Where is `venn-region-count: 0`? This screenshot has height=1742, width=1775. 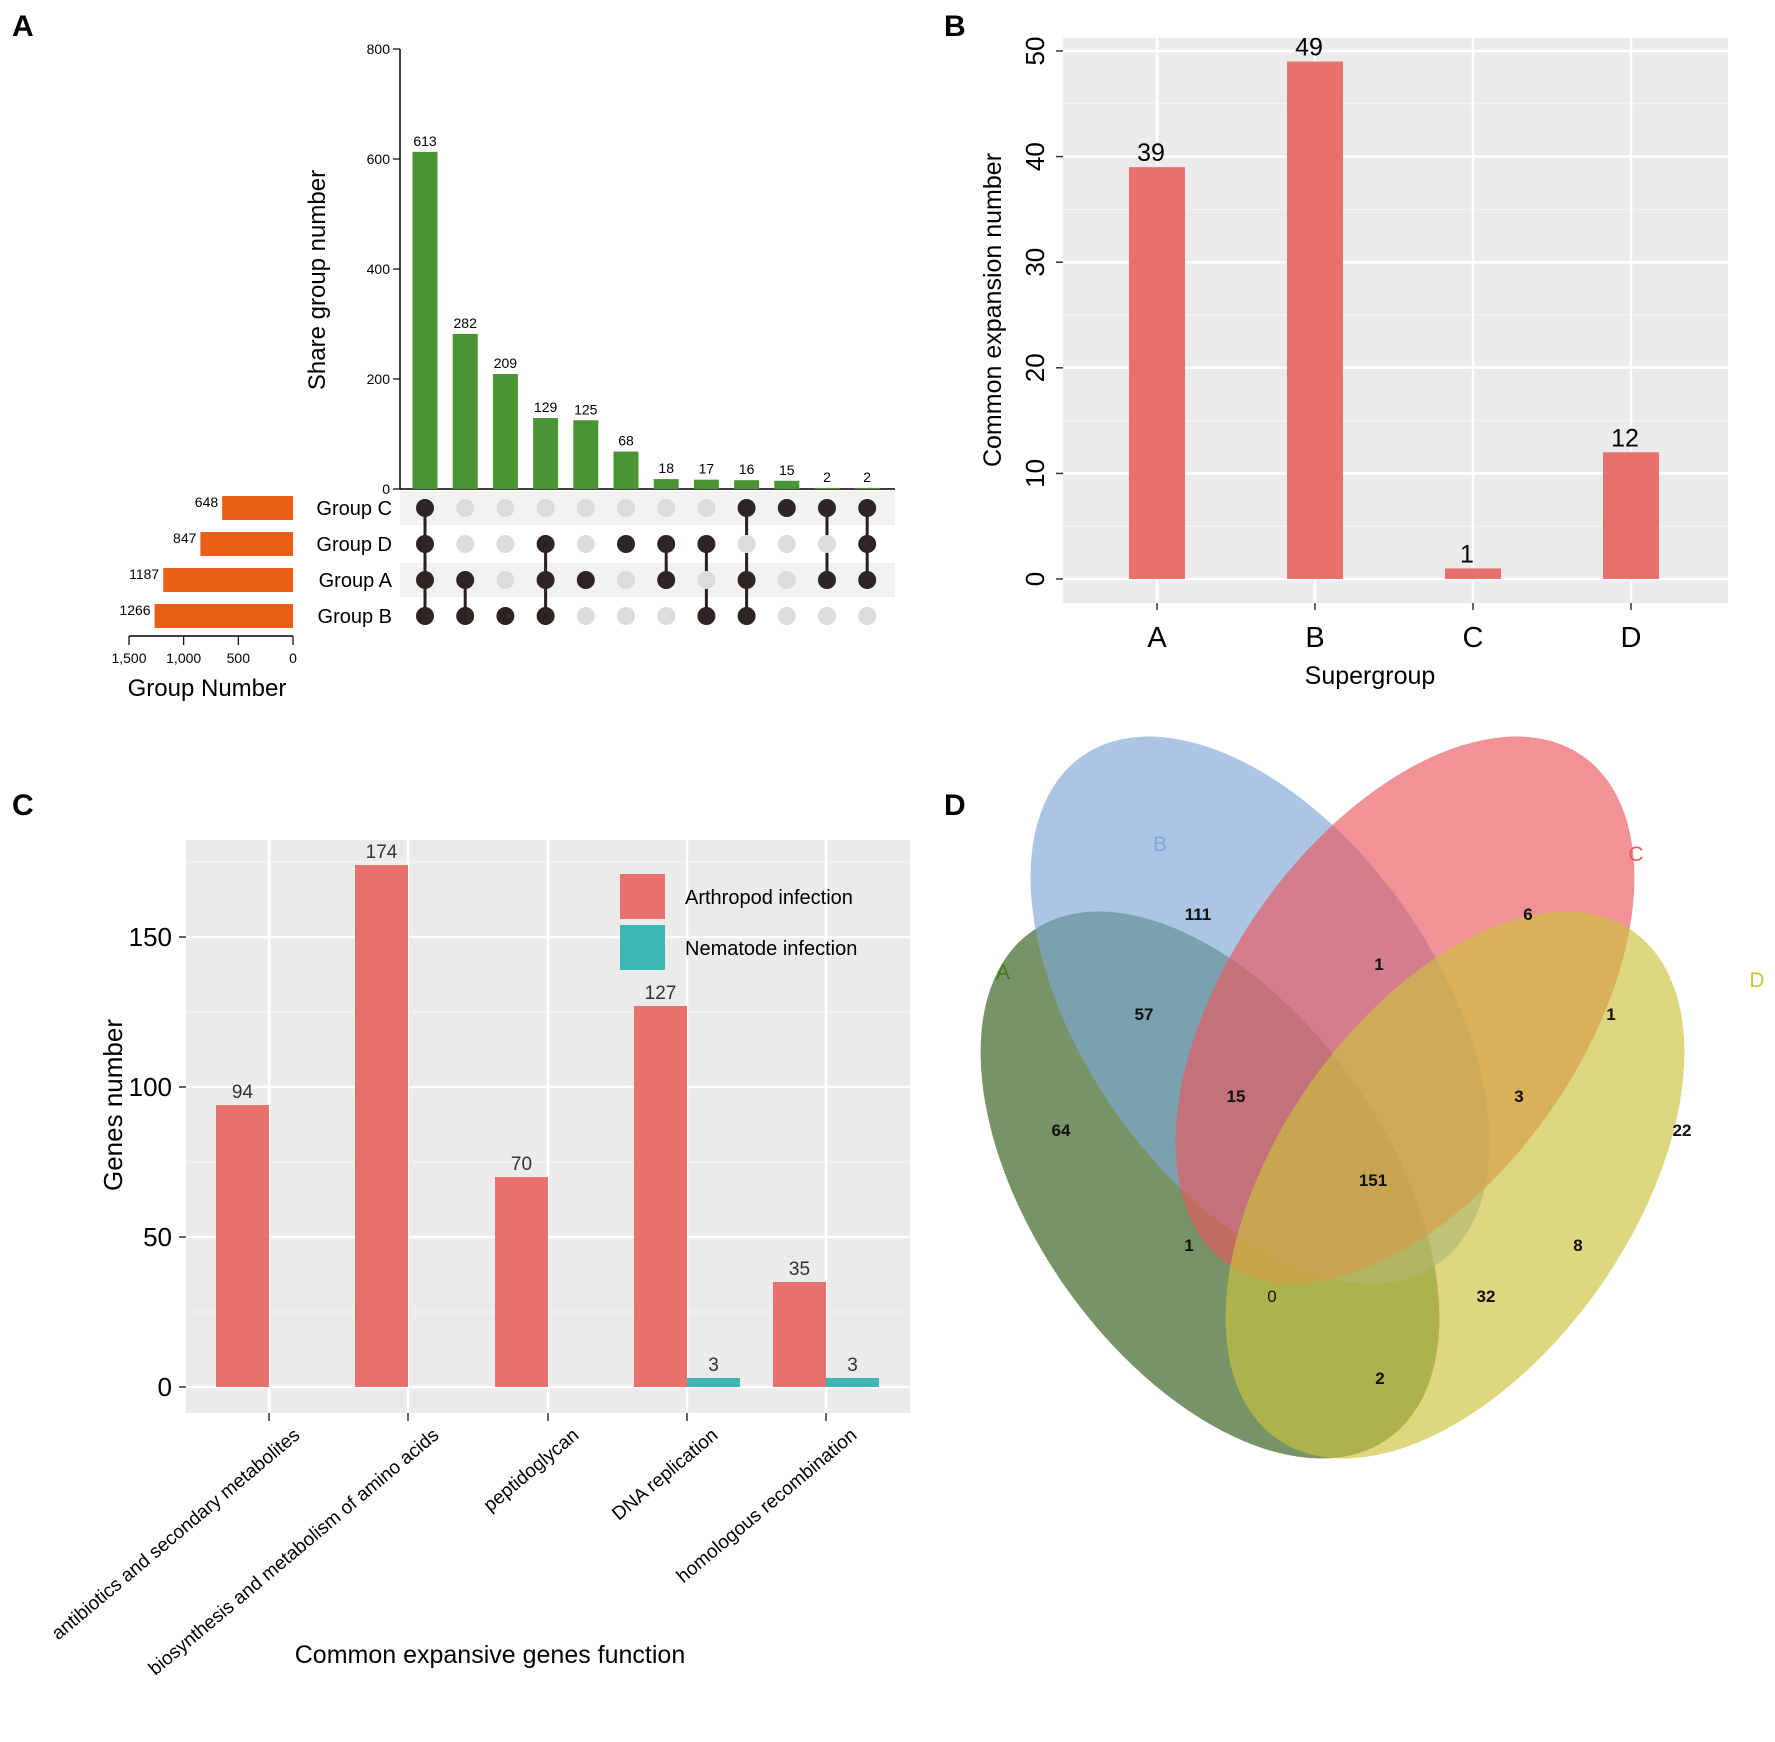 venn-region-count: 0 is located at coordinates (1271, 1296).